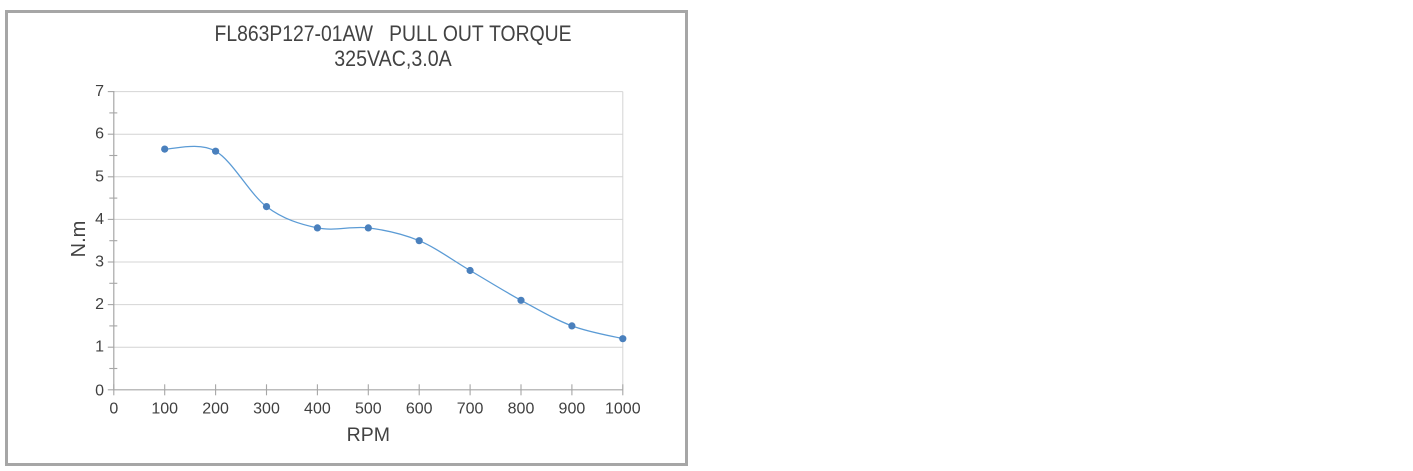 This screenshot has height=471, width=1413. I want to click on svg-text: 6, so click(99, 134).